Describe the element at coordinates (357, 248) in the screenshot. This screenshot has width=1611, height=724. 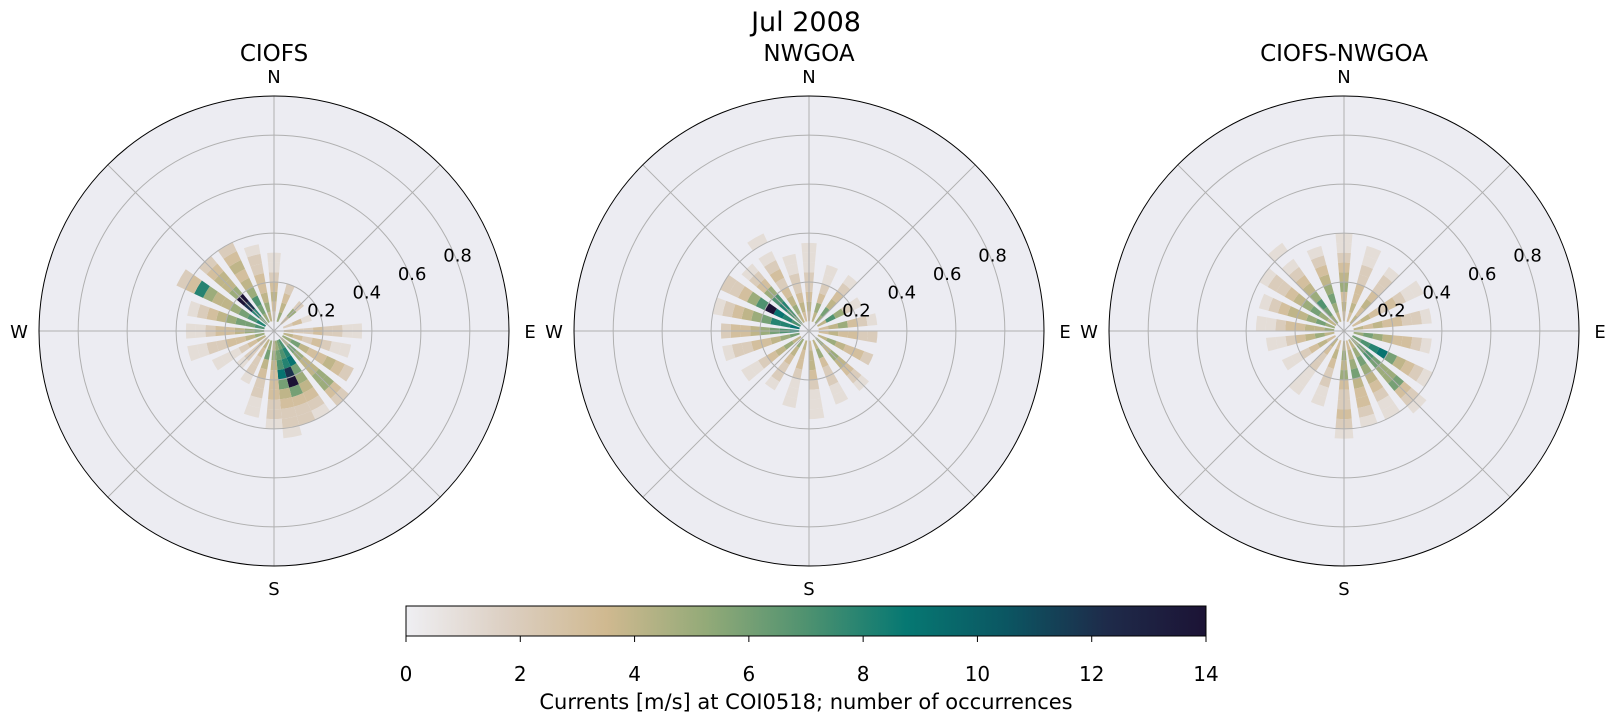
I see `angular-gridline` at that location.